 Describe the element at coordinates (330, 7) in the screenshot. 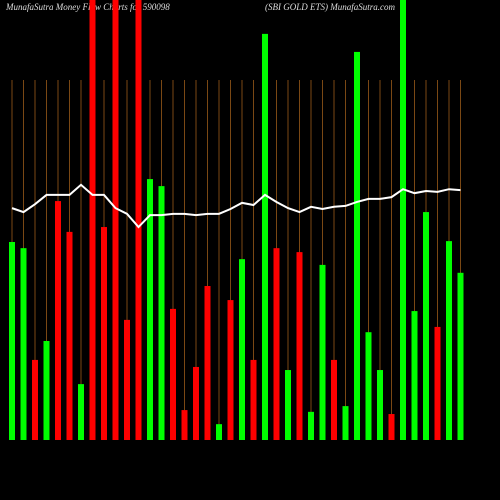

I see `chart-subtitle: (SBI GOLD ETS) MunafaSutra.com` at that location.